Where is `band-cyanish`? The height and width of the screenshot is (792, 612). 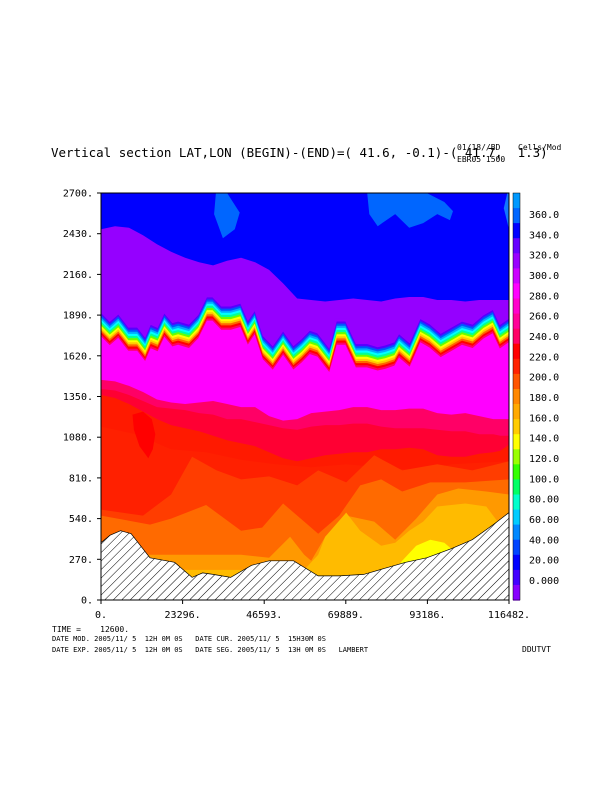 band-cyanish is located at coordinates (506, 211).